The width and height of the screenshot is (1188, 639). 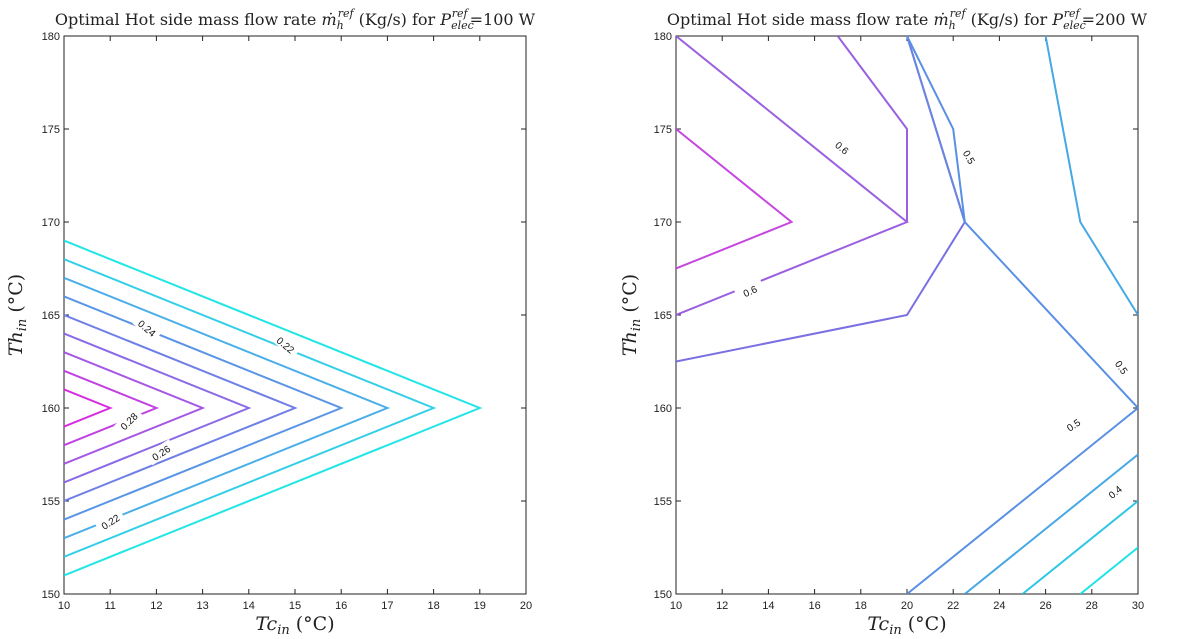 What do you see at coordinates (1092, 606) in the screenshot?
I see `x-tick-label: 28` at bounding box center [1092, 606].